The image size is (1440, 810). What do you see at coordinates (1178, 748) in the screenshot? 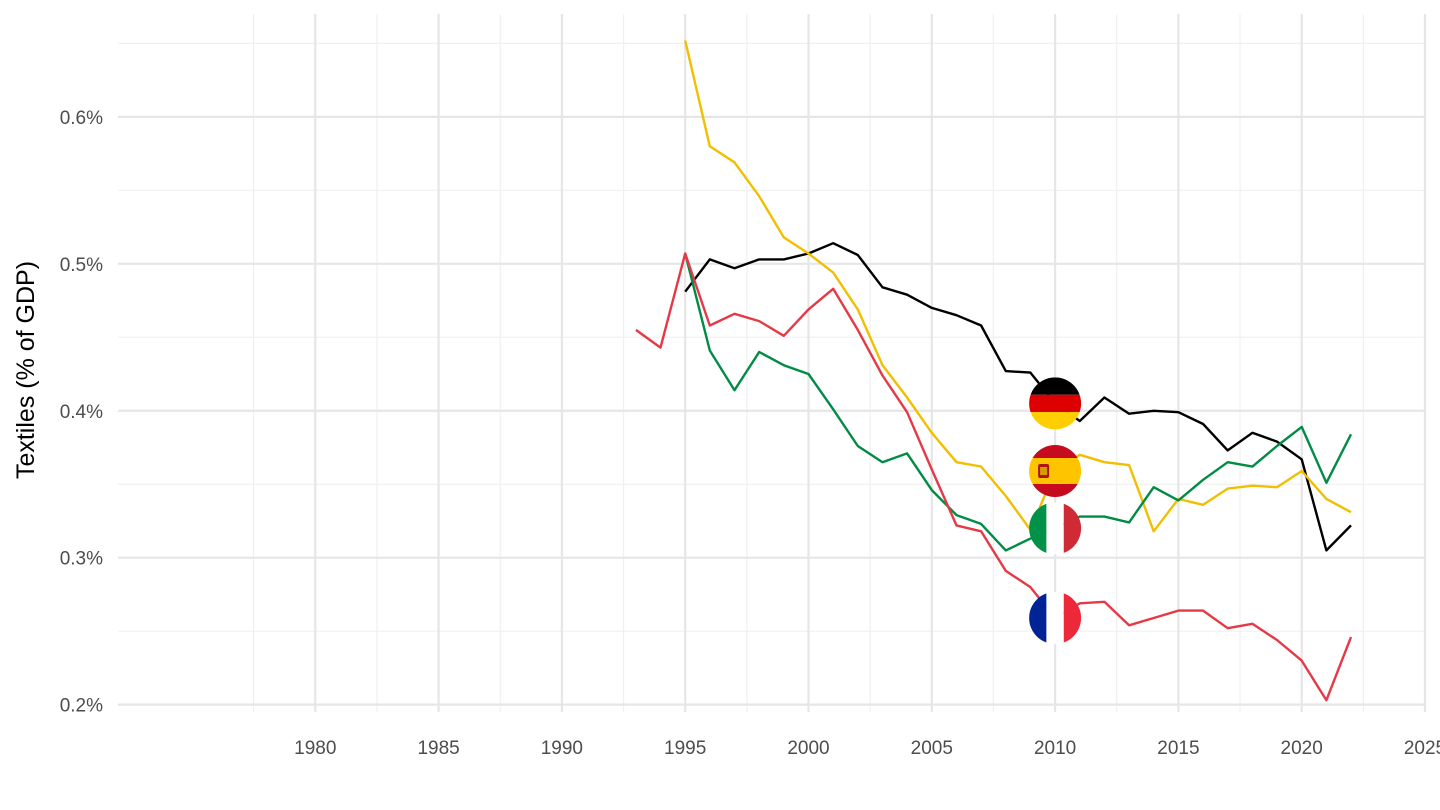
I see `x-tick-label: 2015` at bounding box center [1178, 748].